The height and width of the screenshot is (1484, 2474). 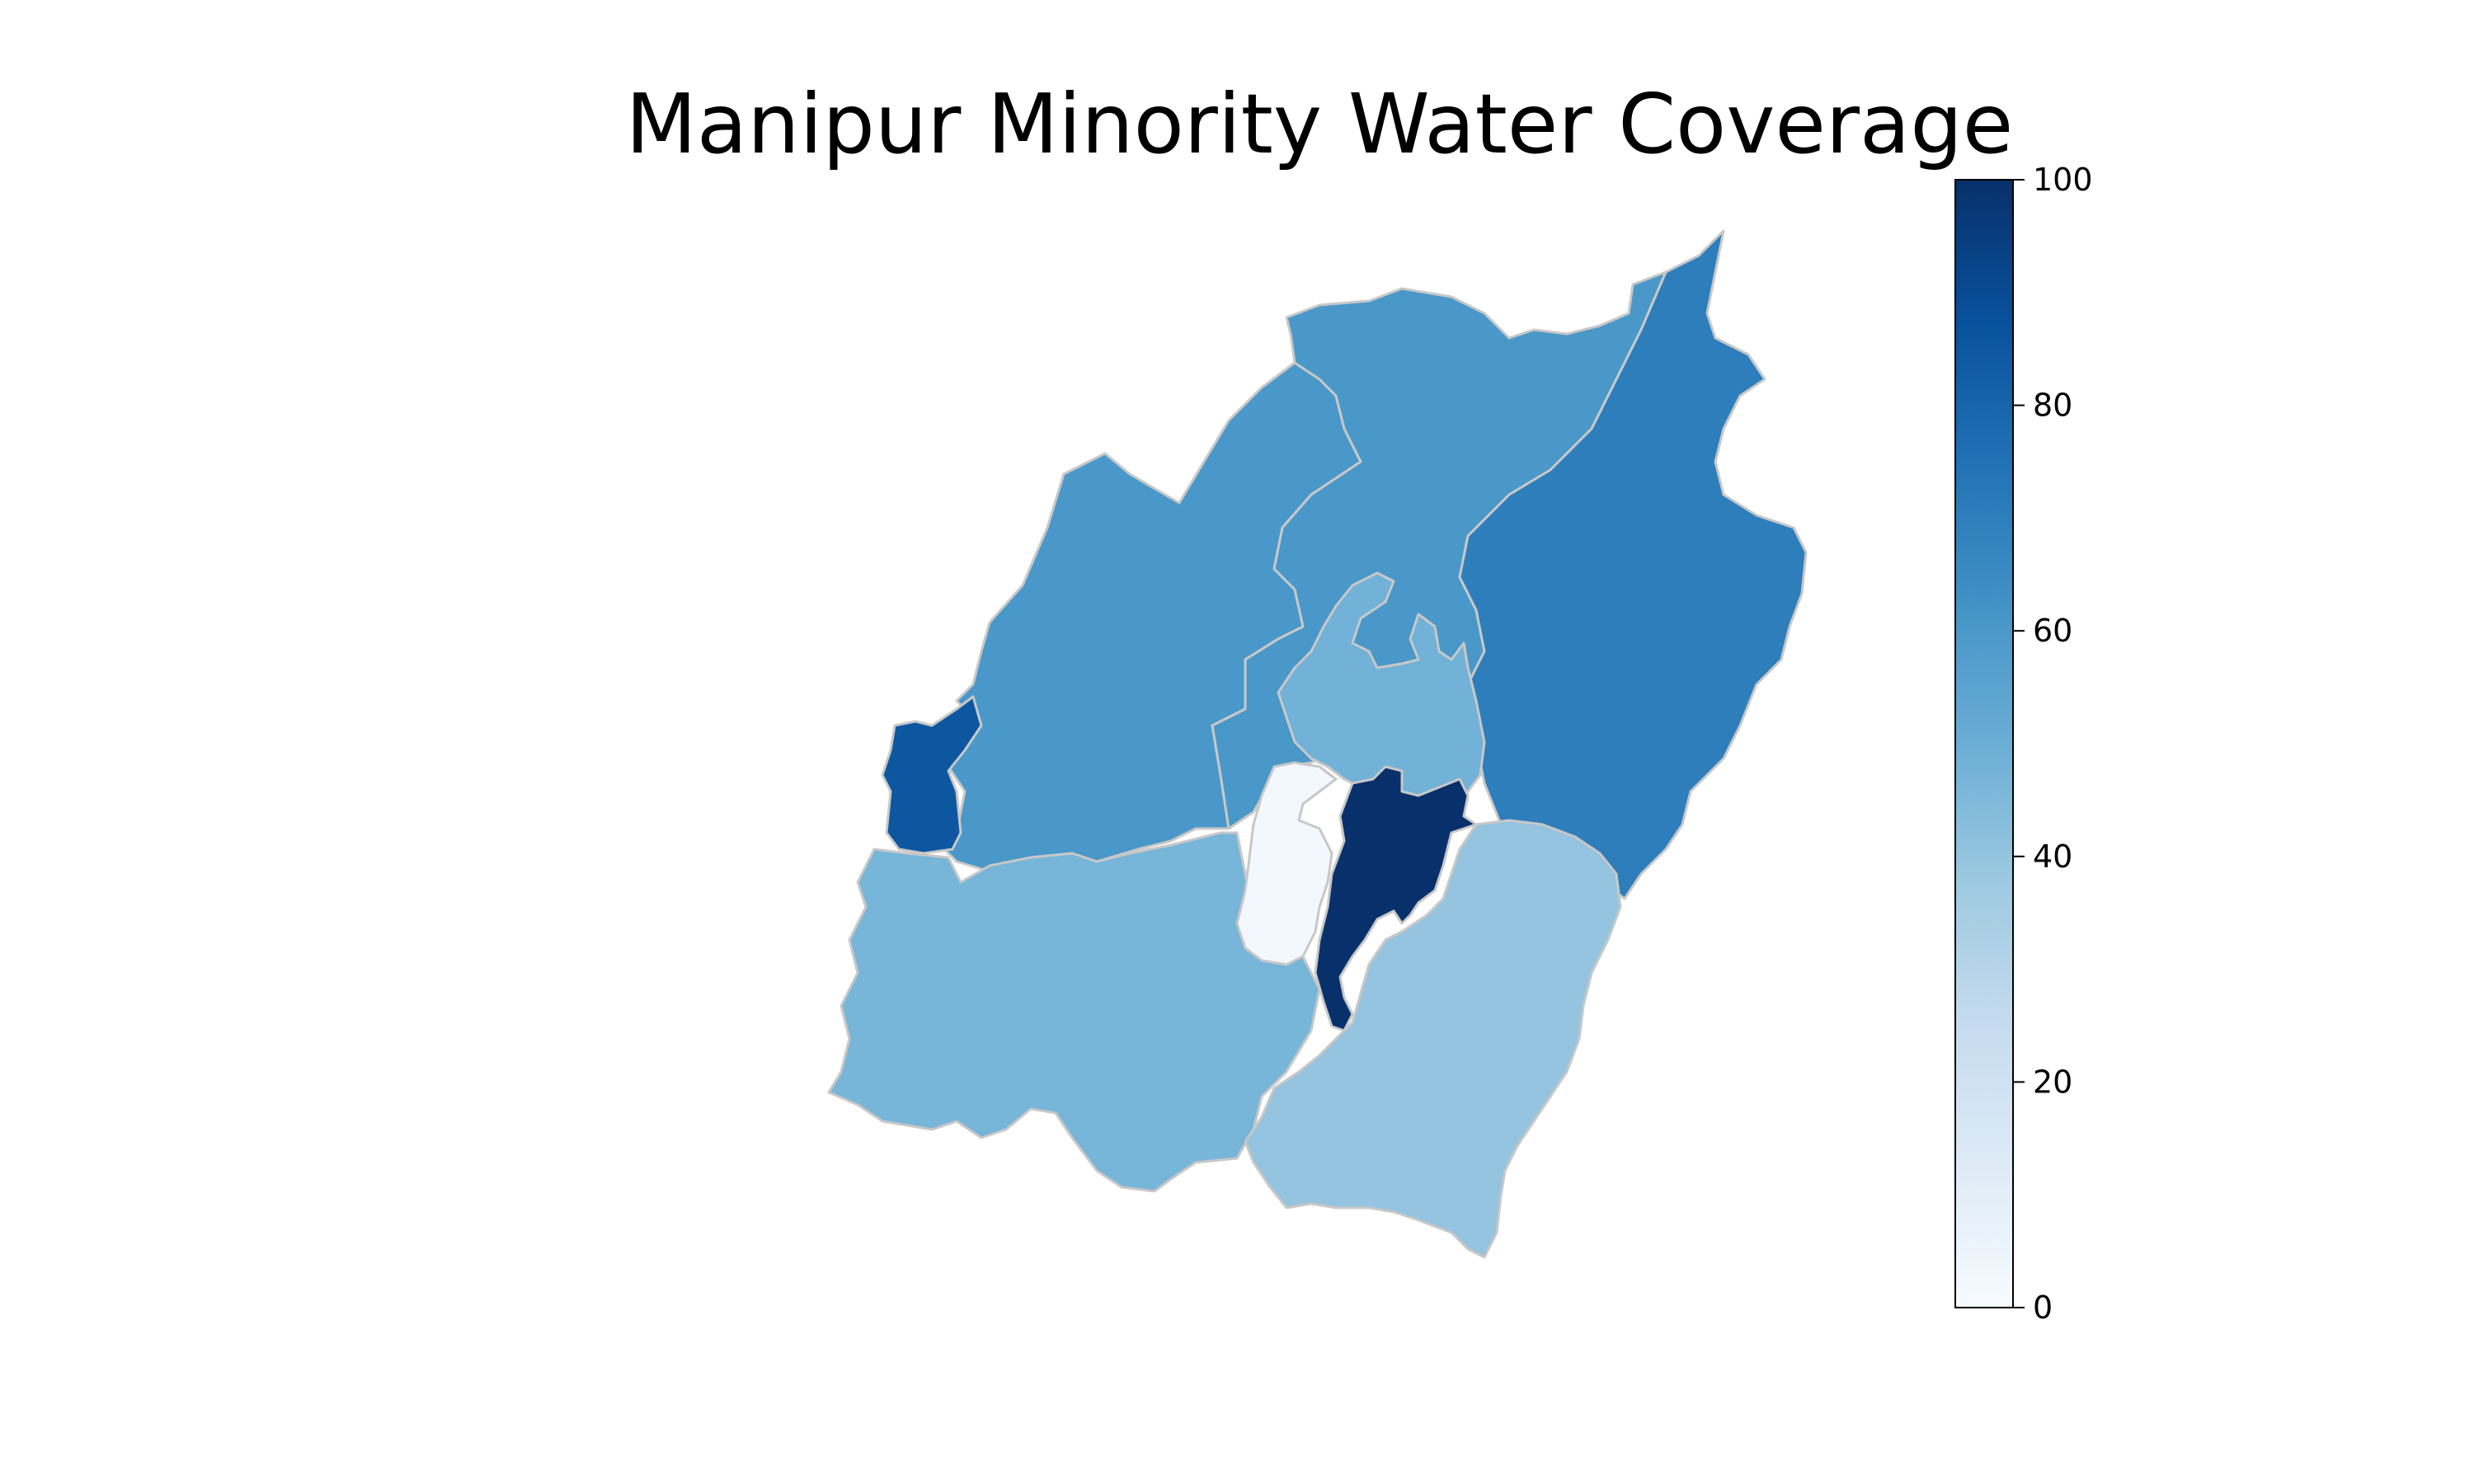 What do you see at coordinates (2052, 856) in the screenshot?
I see `colorbar-tick-label: 40` at bounding box center [2052, 856].